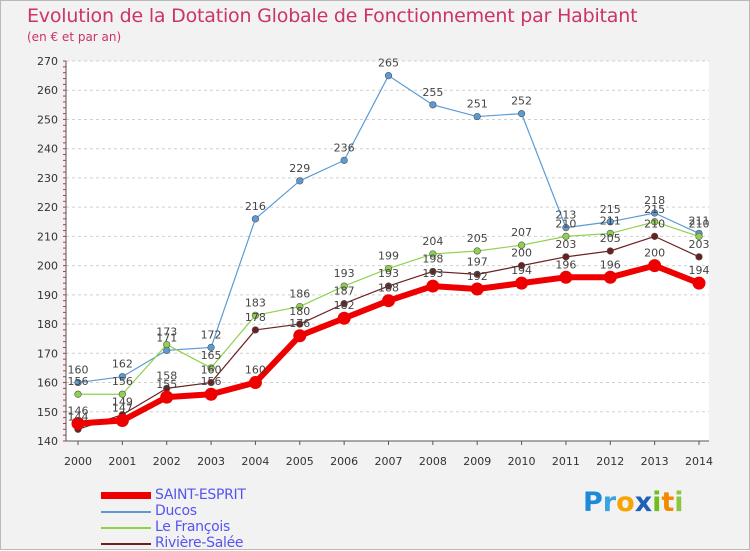 The height and width of the screenshot is (551, 750). I want to click on data-label: 210, so click(654, 223).